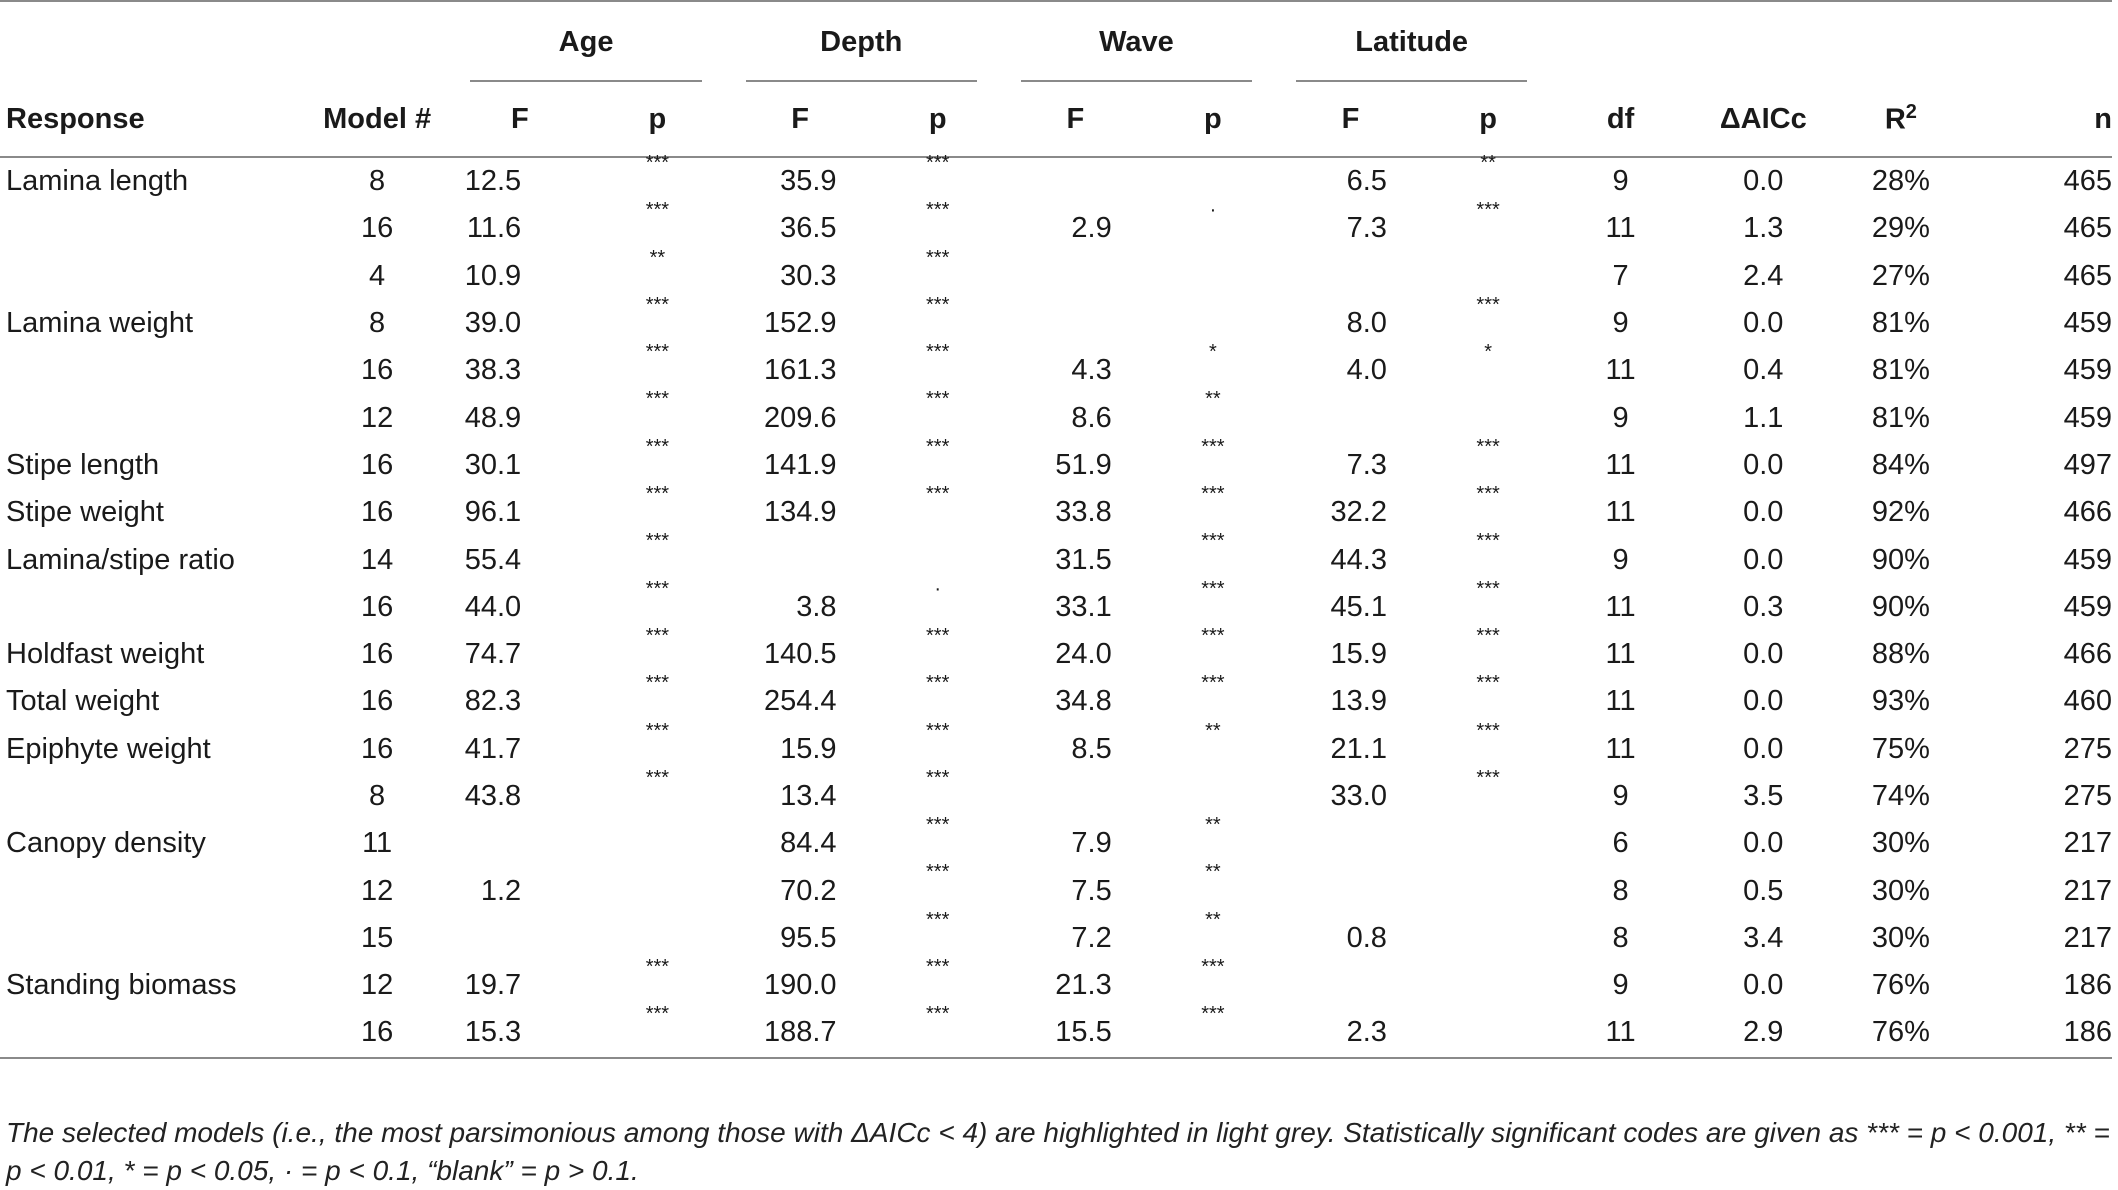 This screenshot has width=2118, height=1190. Describe the element at coordinates (1136, 41) in the screenshot. I see `group-header-wave: Wave` at that location.